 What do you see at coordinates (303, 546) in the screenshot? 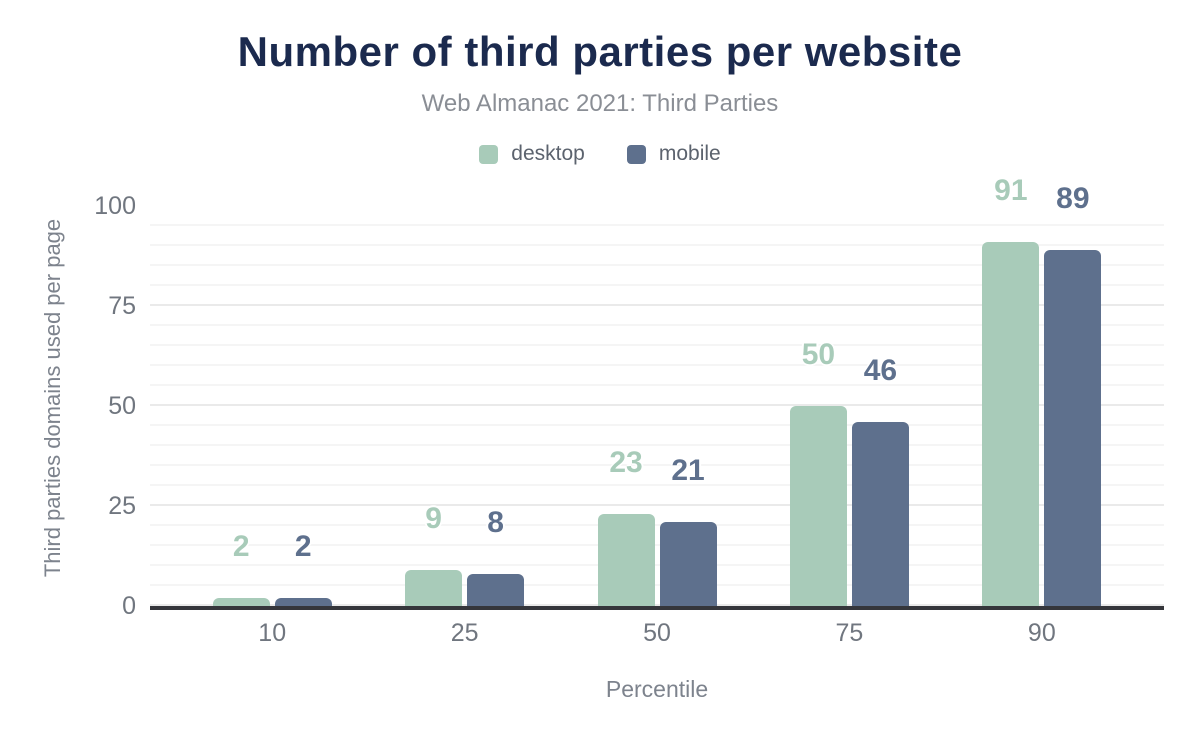
I see `mobile-value-label-p10: 2` at bounding box center [303, 546].